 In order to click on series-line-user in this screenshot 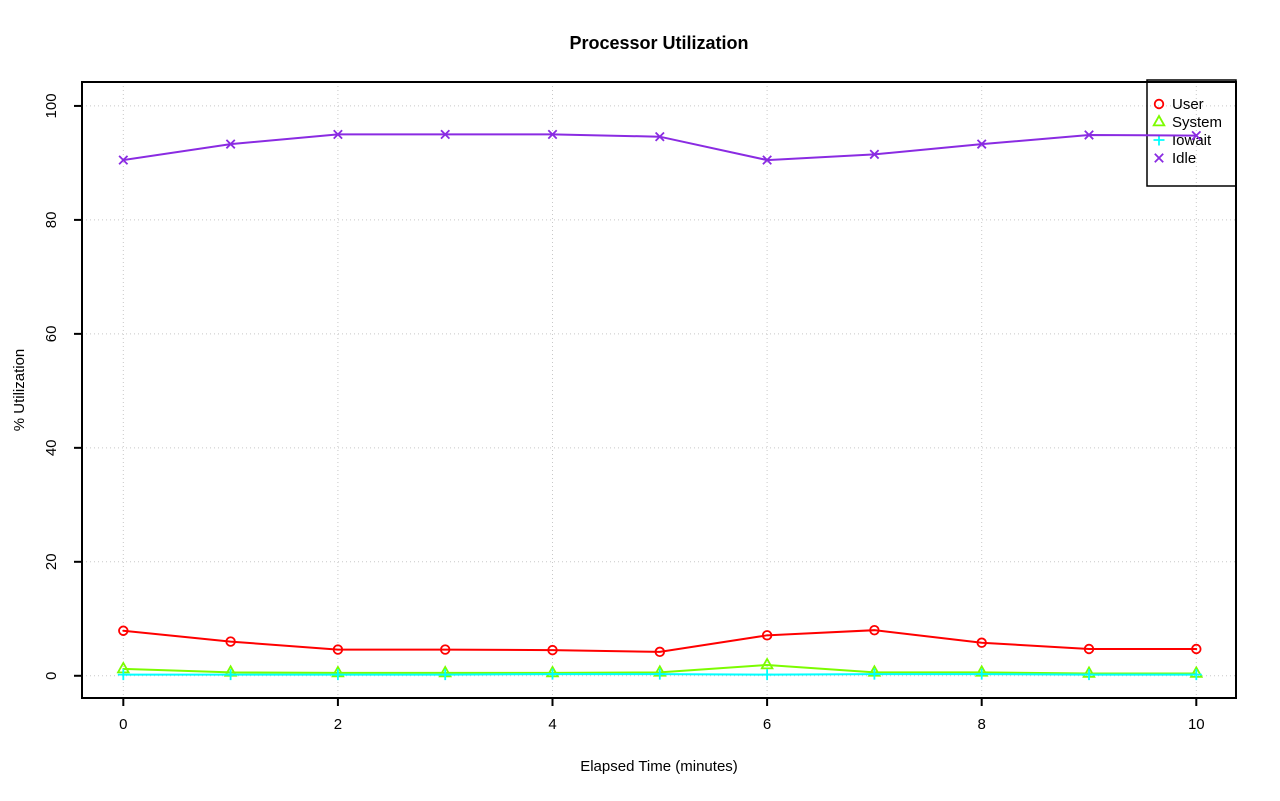, I will do `click(660, 641)`.